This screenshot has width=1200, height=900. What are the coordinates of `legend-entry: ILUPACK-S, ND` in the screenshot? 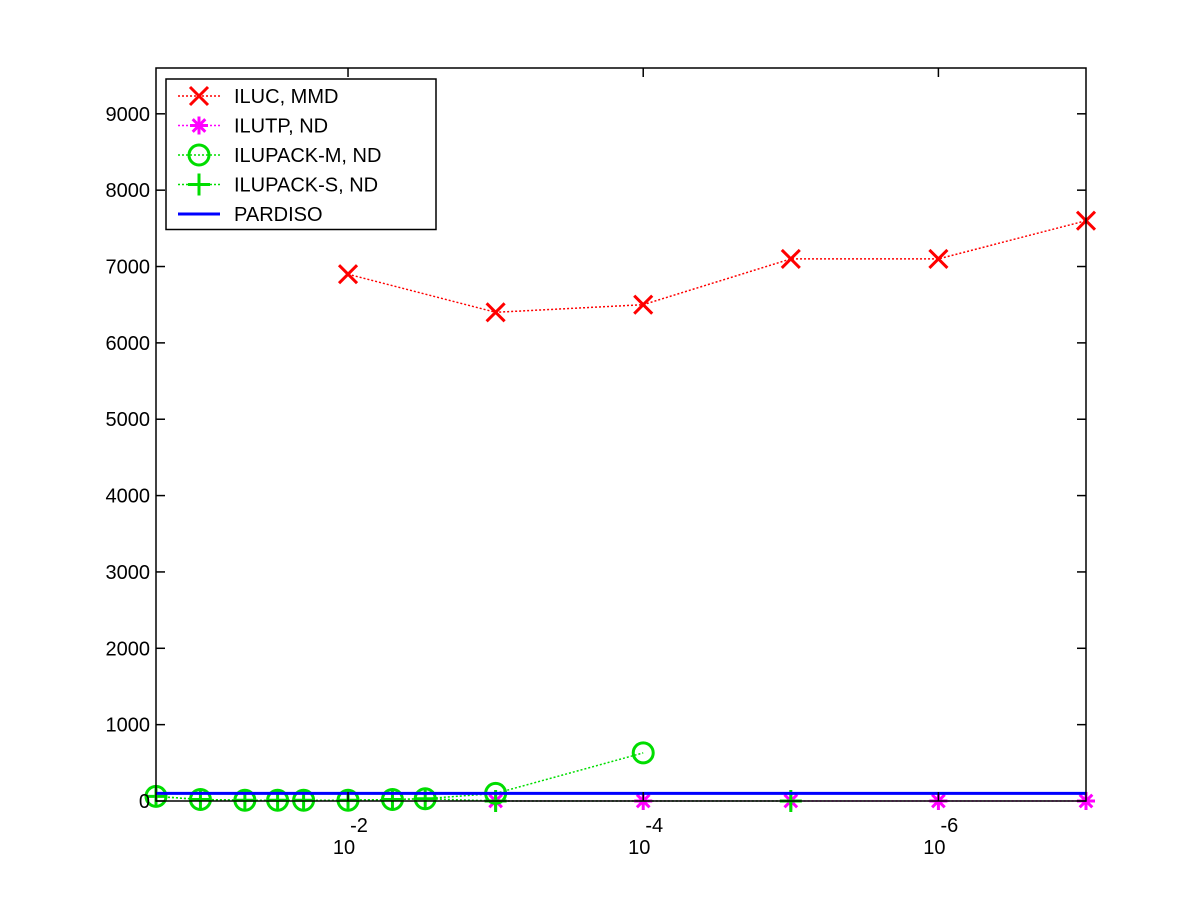 It's located at (278, 185).